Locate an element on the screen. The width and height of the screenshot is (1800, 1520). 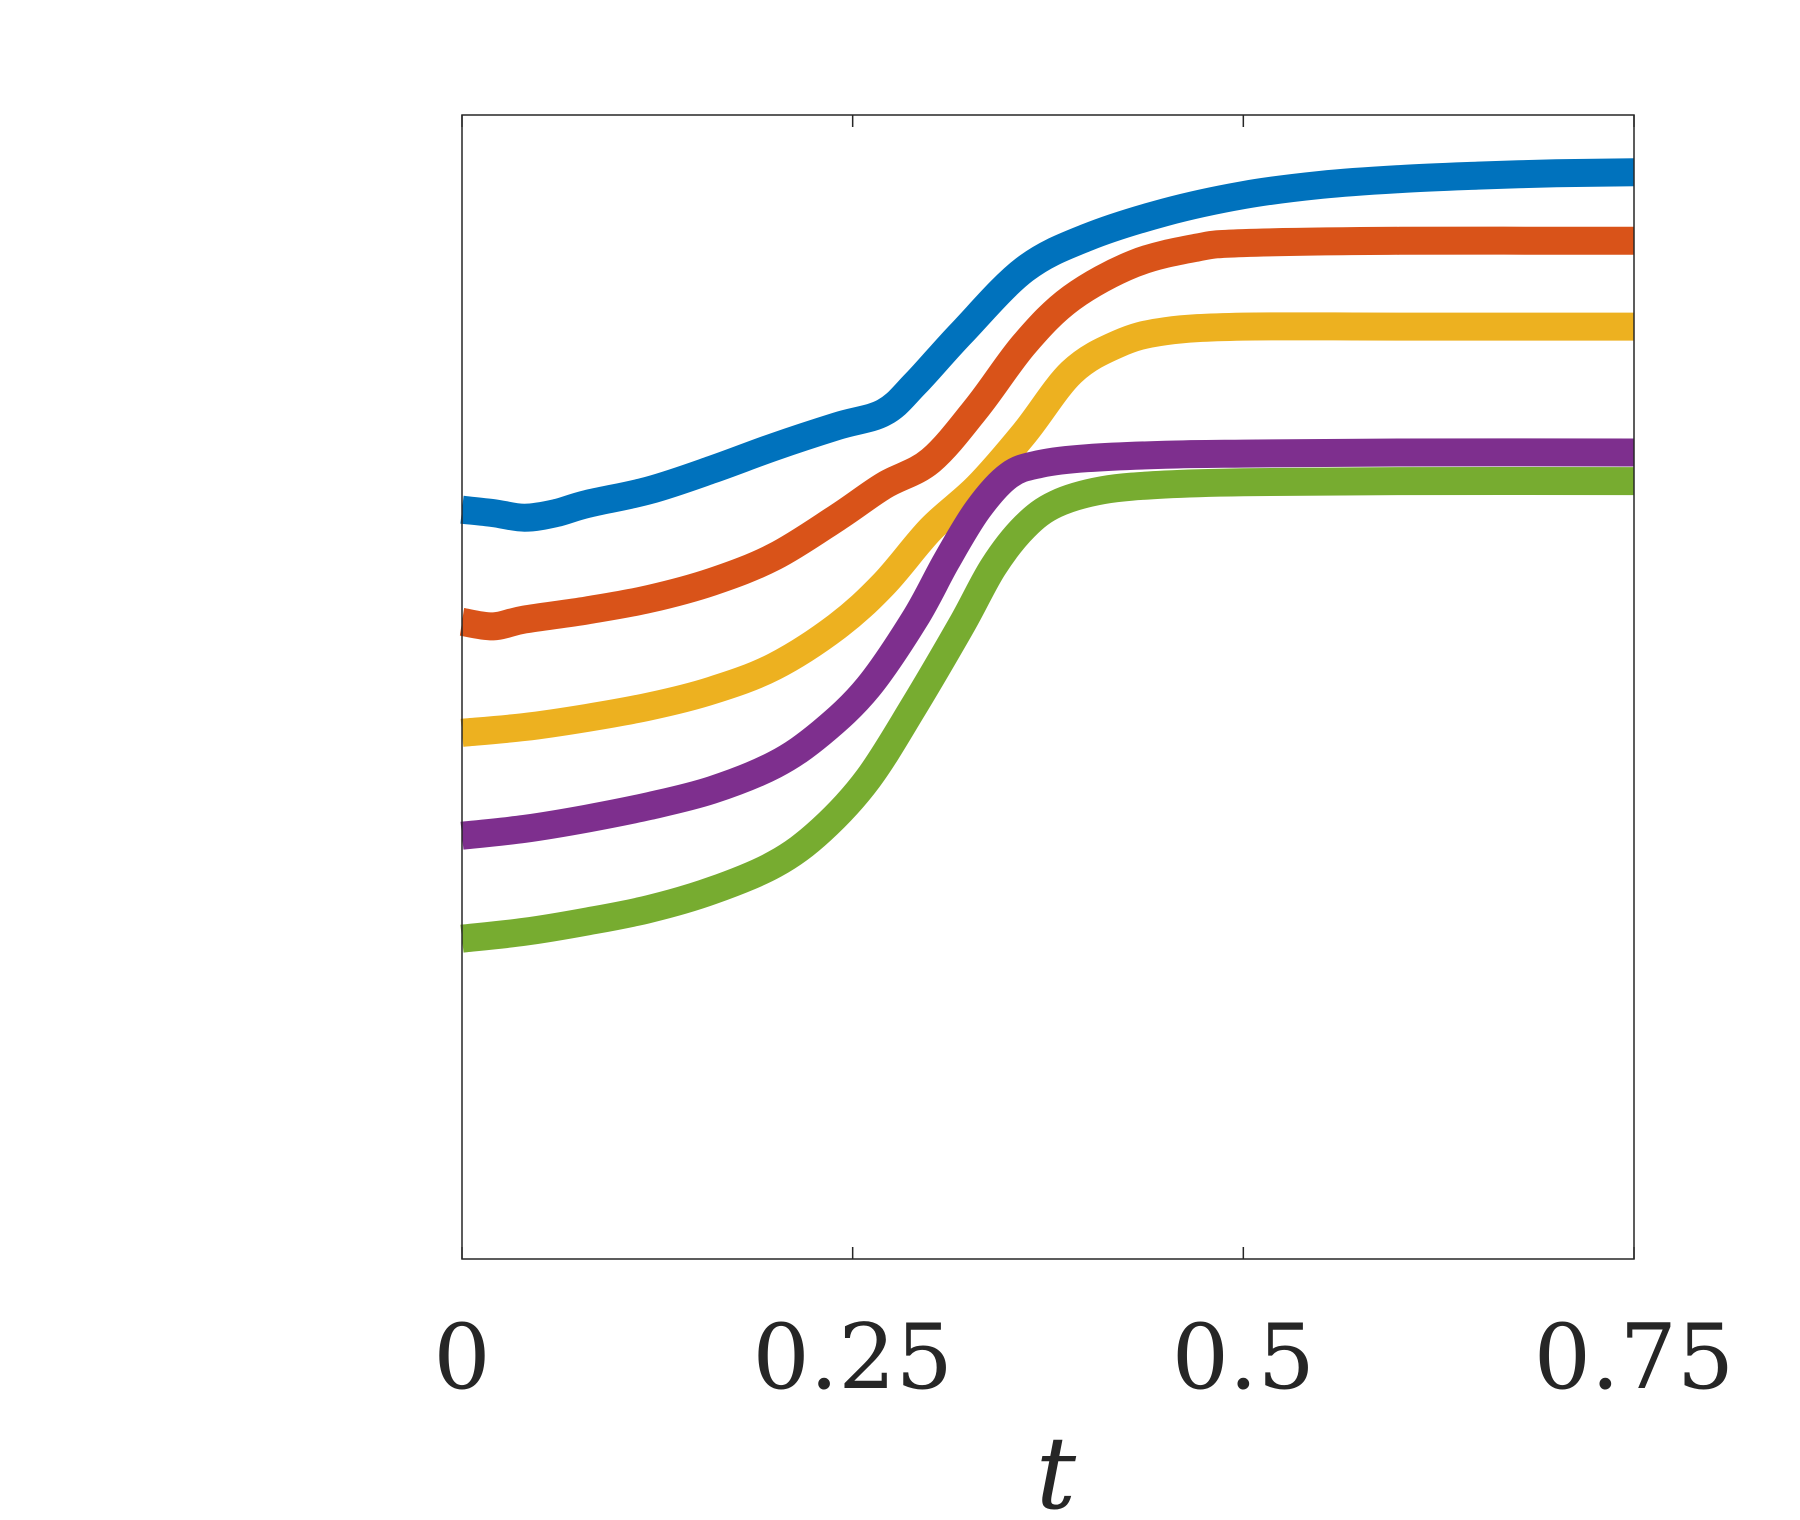
x-axis-tick-labels: 0 0.25 0.5 0.75 is located at coordinates (1083, 1357).